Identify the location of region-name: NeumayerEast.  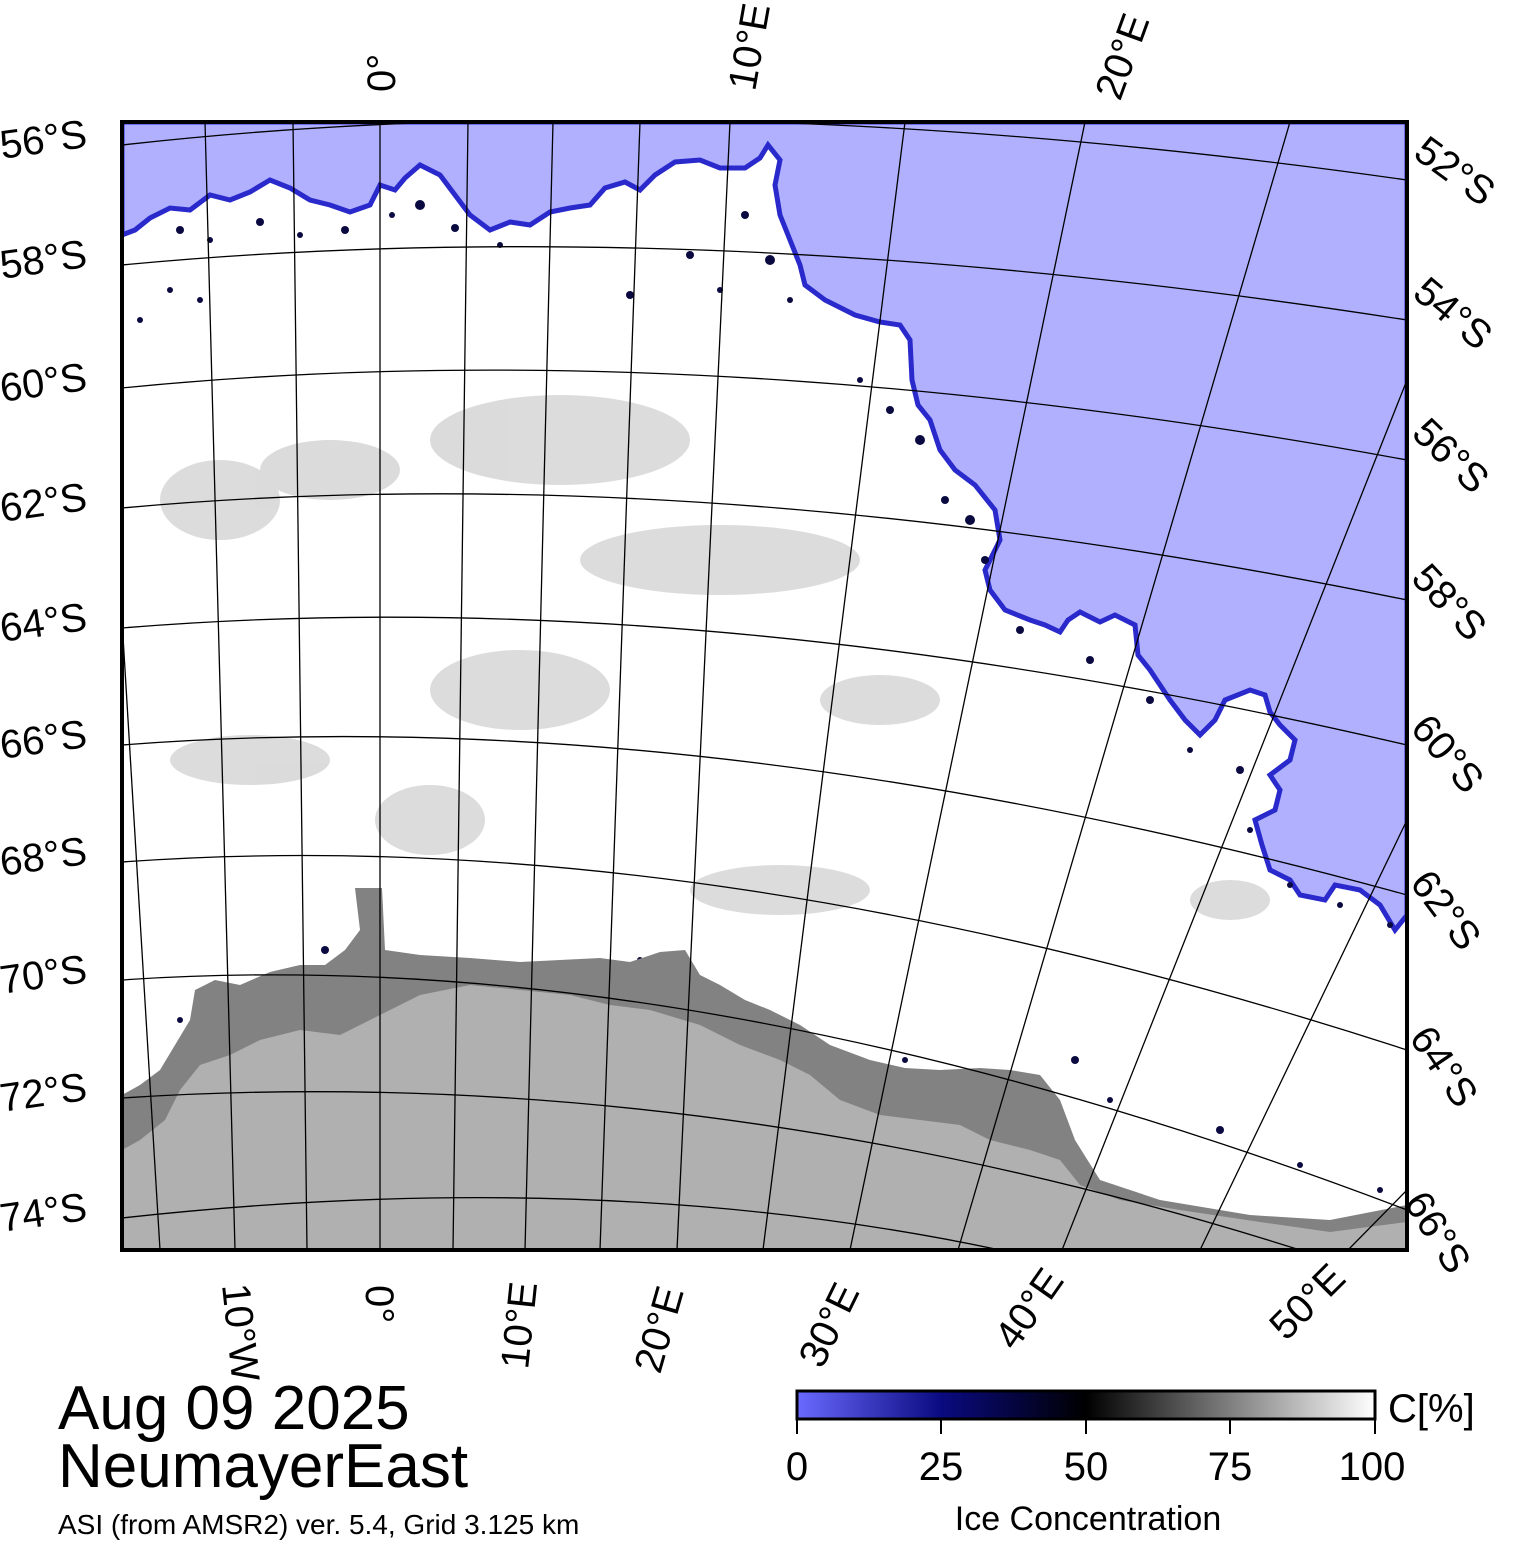
(263, 1466).